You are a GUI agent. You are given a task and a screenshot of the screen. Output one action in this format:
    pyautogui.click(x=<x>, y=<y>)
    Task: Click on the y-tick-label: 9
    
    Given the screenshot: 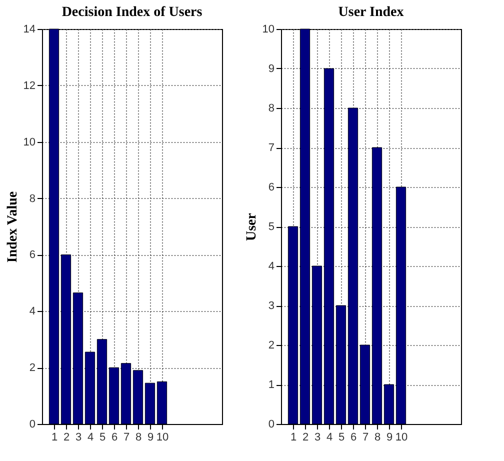 What is the action you would take?
    pyautogui.click(x=271, y=69)
    